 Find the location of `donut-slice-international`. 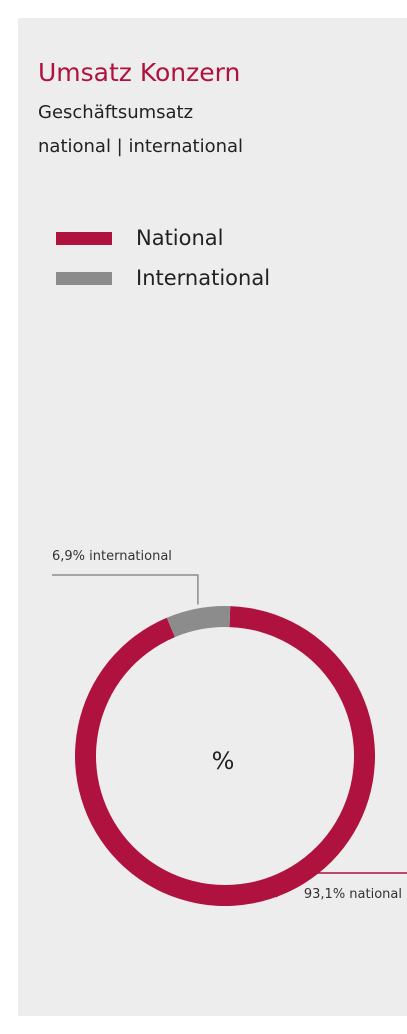

donut-slice-international is located at coordinates (198, 622).